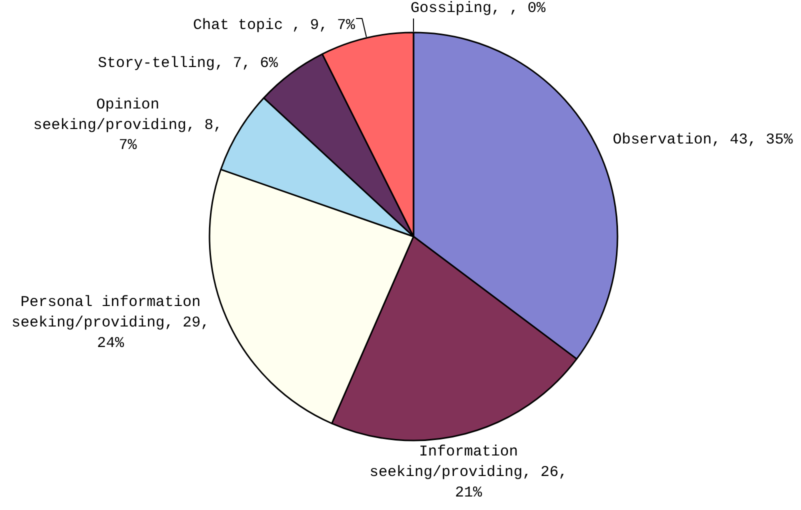 Image resolution: width=801 pixels, height=510 pixels. Describe the element at coordinates (274, 25) in the screenshot. I see `slice-label: Chat topic , 9, 7%` at that location.